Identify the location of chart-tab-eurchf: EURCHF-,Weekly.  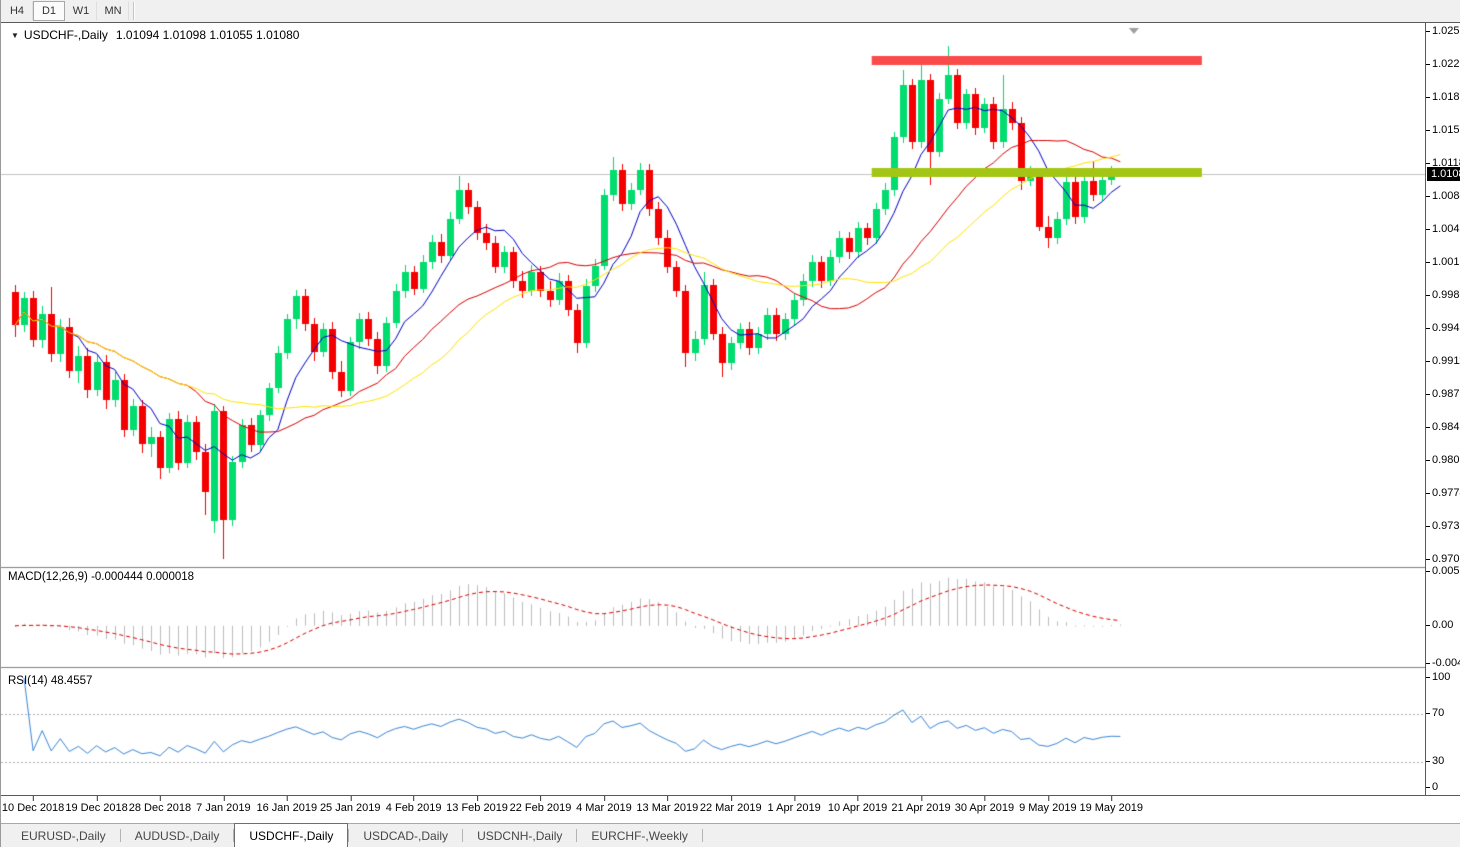
(639, 835).